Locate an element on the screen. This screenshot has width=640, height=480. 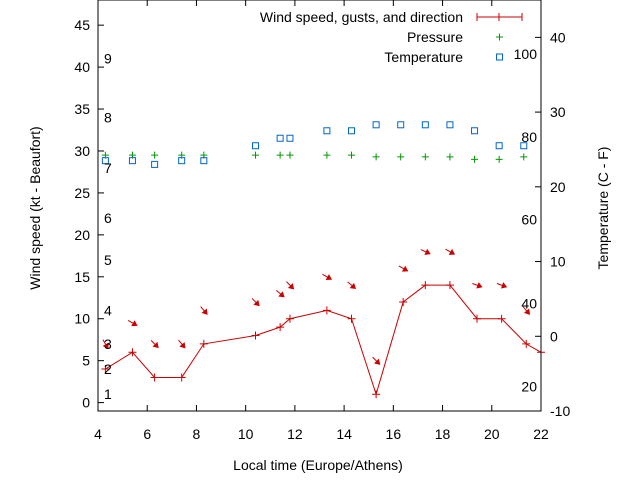
legend-pressure-sample is located at coordinates (499, 37).